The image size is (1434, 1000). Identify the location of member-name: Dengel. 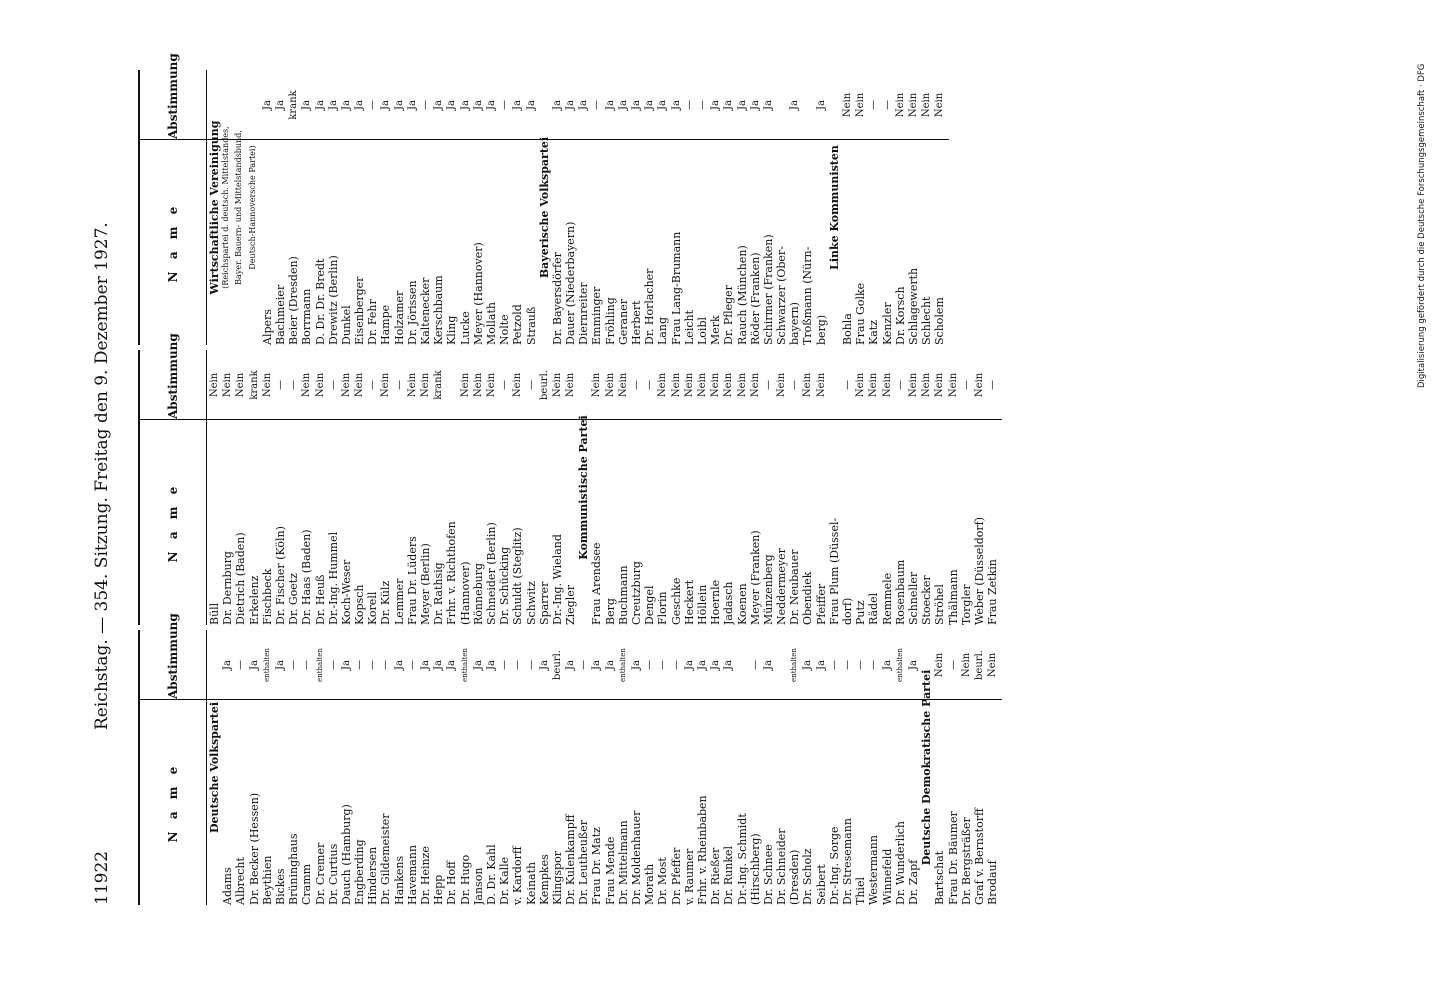
(650, 605).